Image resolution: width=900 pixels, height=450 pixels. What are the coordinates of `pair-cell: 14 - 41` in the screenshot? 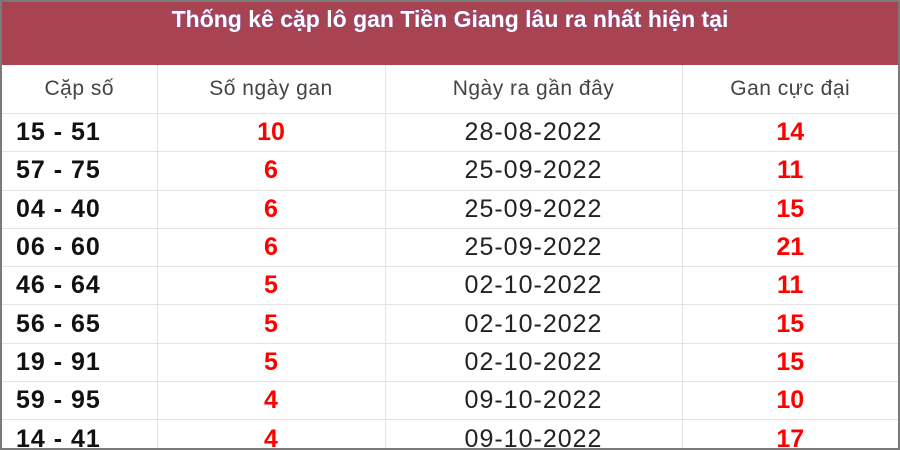 It's located at (79, 433).